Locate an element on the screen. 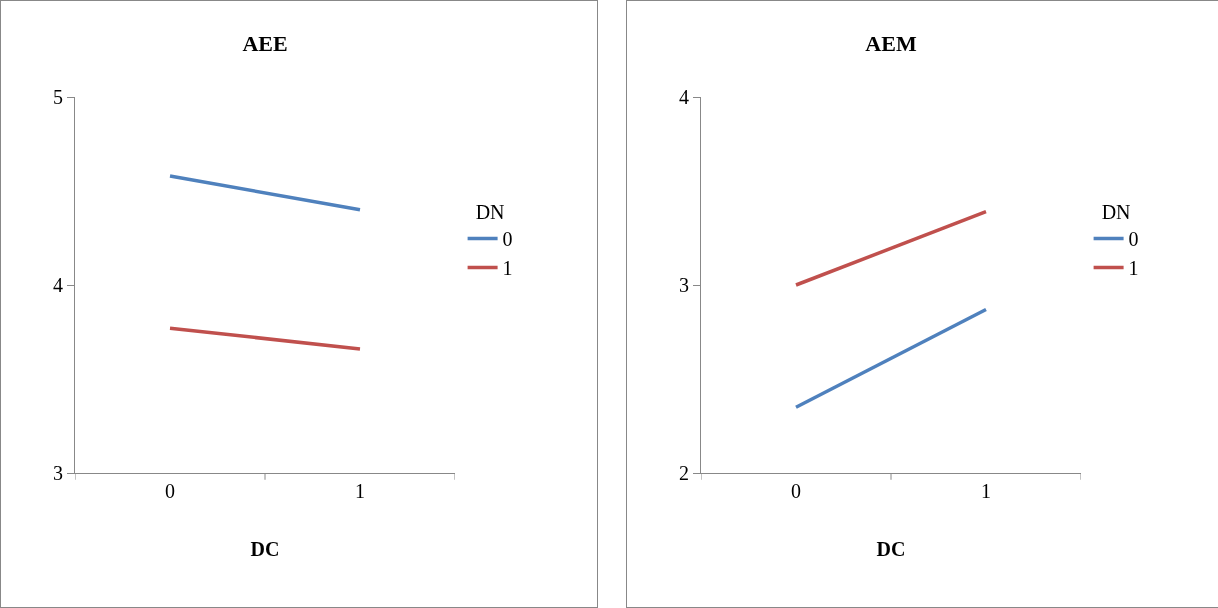 The width and height of the screenshot is (1218, 608). chart-title: AEE is located at coordinates (265, 44).